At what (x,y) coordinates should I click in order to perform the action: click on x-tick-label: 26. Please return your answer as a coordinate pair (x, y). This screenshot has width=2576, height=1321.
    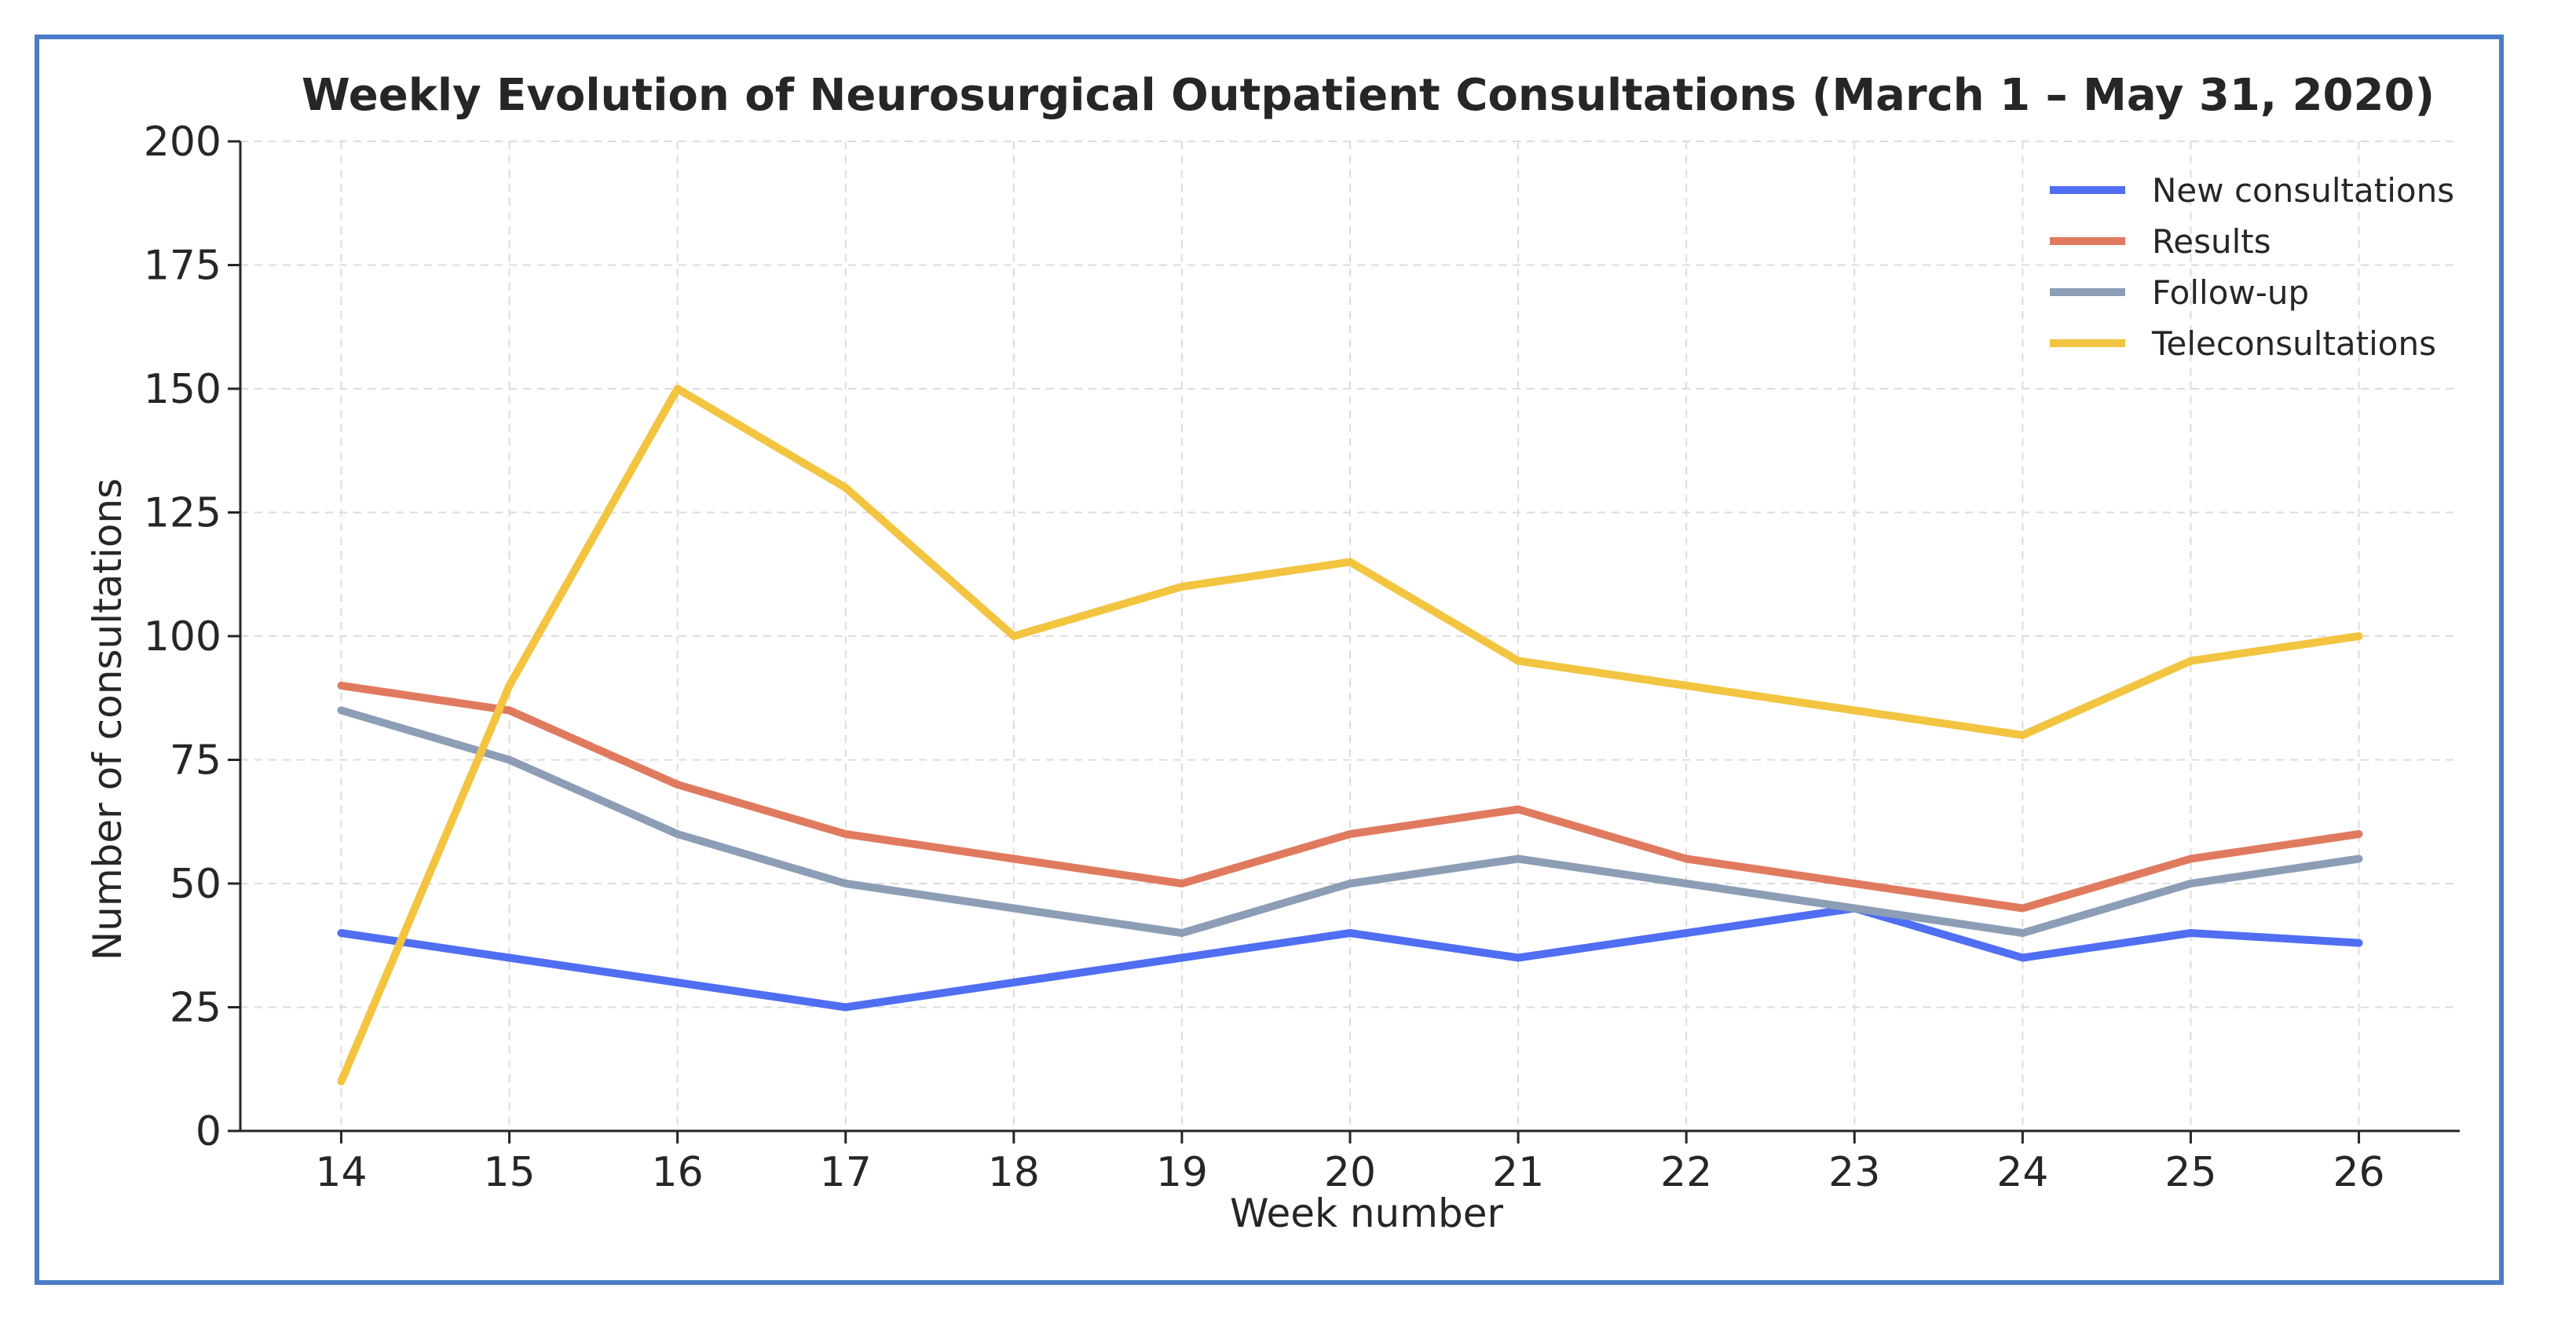
    Looking at the image, I should click on (2358, 1172).